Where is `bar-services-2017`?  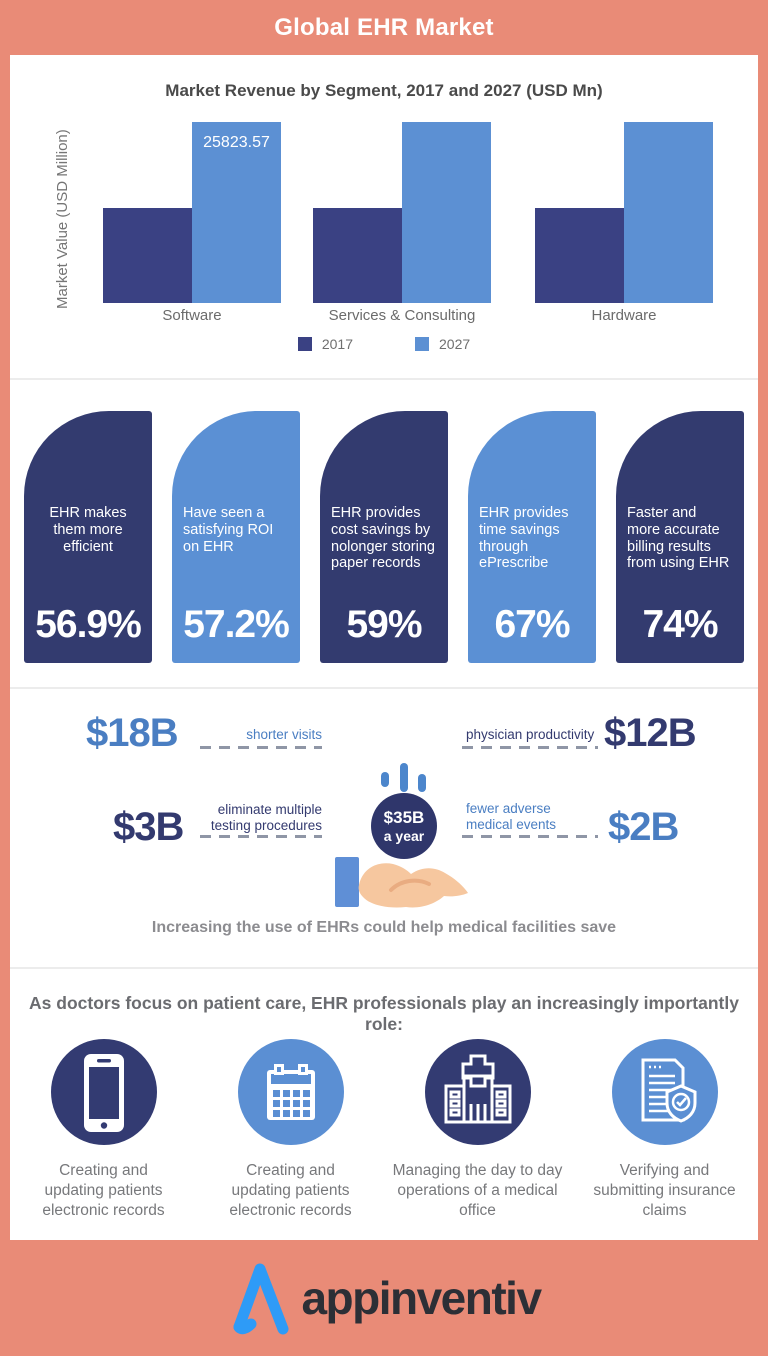 bar-services-2017 is located at coordinates (357, 255).